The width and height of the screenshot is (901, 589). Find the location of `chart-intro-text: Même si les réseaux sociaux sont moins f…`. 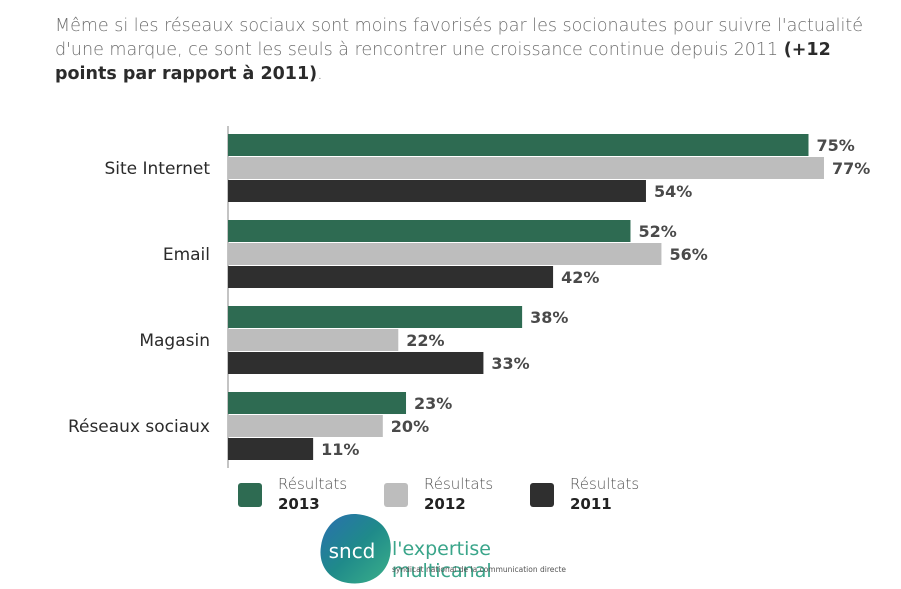

chart-intro-text: Même si les réseaux sociaux sont moins f… is located at coordinates (465, 50).